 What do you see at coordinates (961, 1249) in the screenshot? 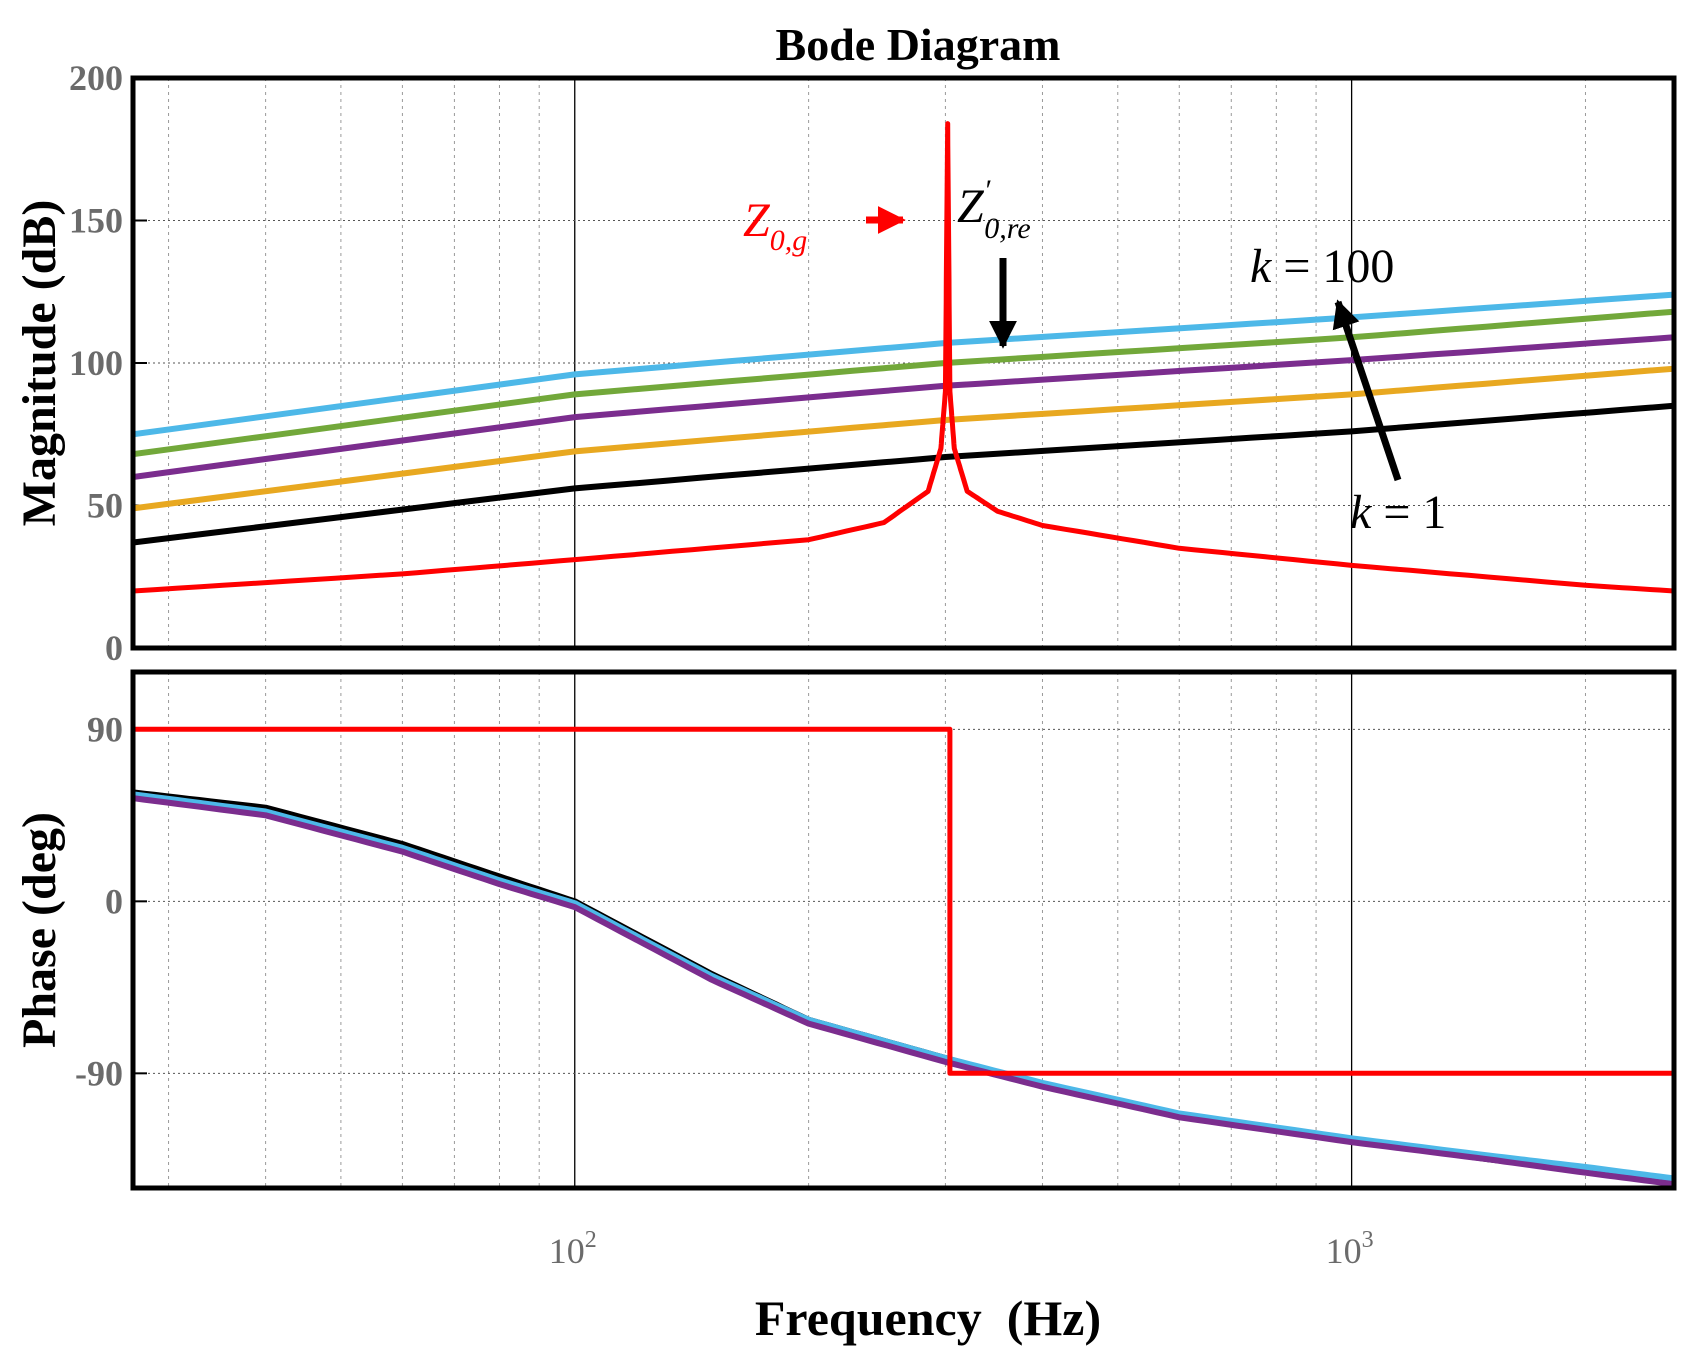
I see `x-tick-labels: 10² 10³` at bounding box center [961, 1249].